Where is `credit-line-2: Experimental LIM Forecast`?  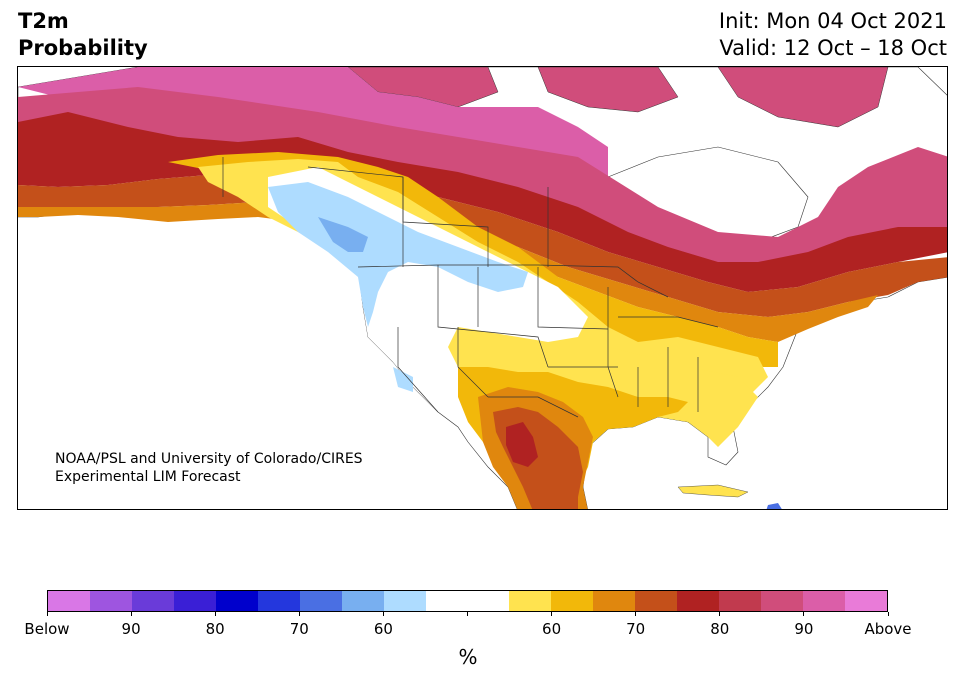 credit-line-2: Experimental LIM Forecast is located at coordinates (148, 477).